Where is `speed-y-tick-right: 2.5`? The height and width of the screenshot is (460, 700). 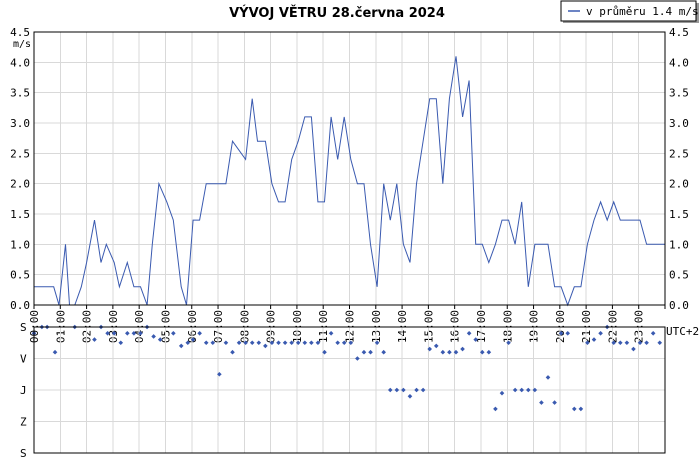 speed-y-tick-right: 2.5 is located at coordinates (679, 153).